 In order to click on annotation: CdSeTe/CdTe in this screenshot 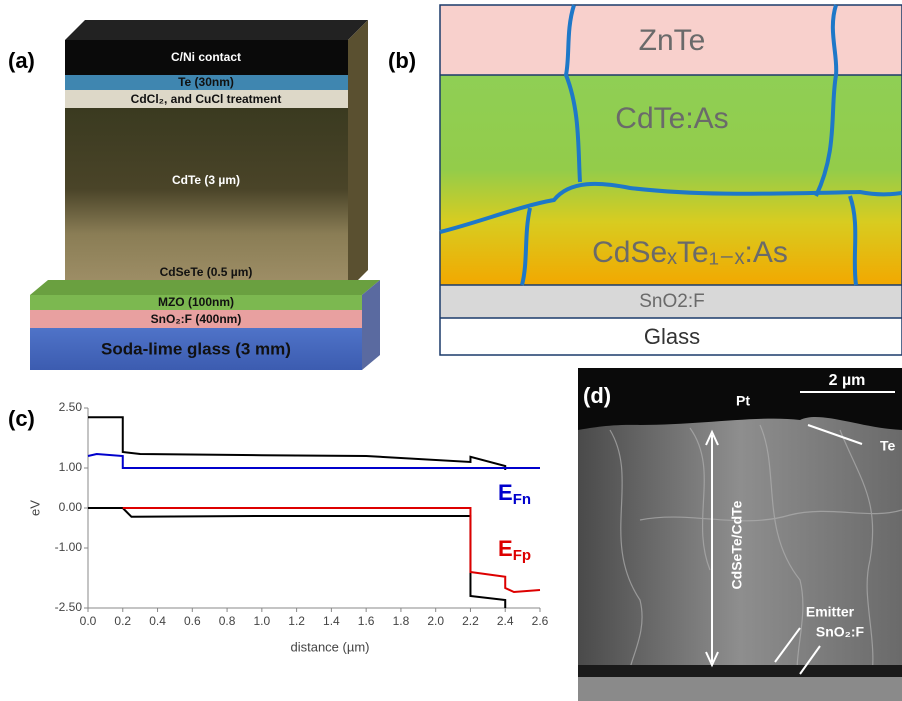, I will do `click(737, 544)`.